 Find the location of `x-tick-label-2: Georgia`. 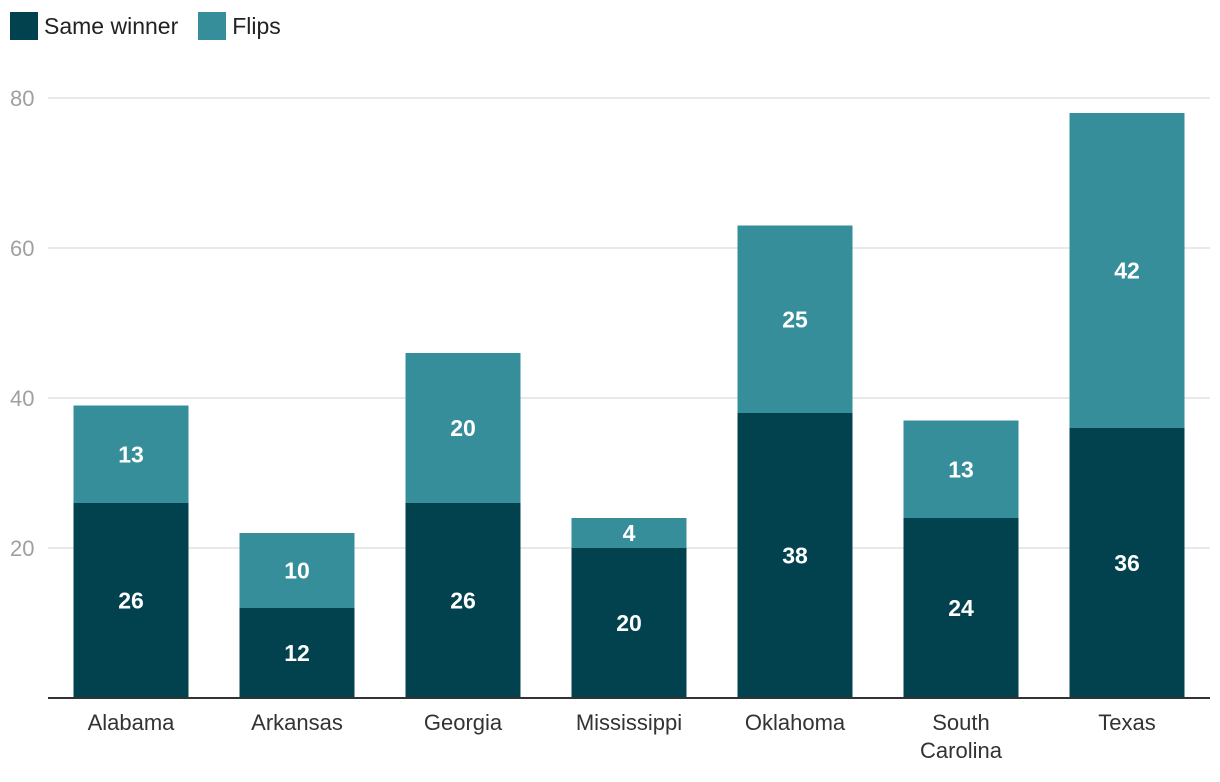

x-tick-label-2: Georgia is located at coordinates (463, 722).